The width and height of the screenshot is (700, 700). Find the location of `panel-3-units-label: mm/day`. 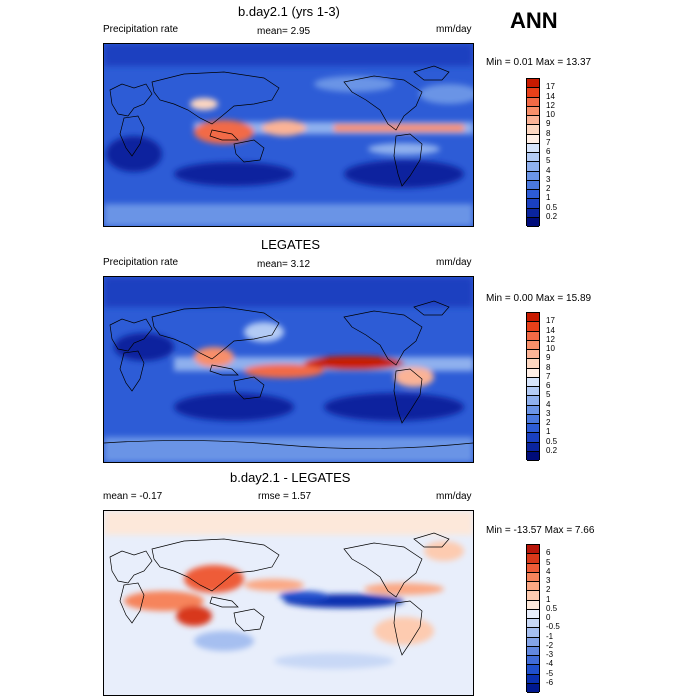

panel-3-units-label: mm/day is located at coordinates (454, 496).